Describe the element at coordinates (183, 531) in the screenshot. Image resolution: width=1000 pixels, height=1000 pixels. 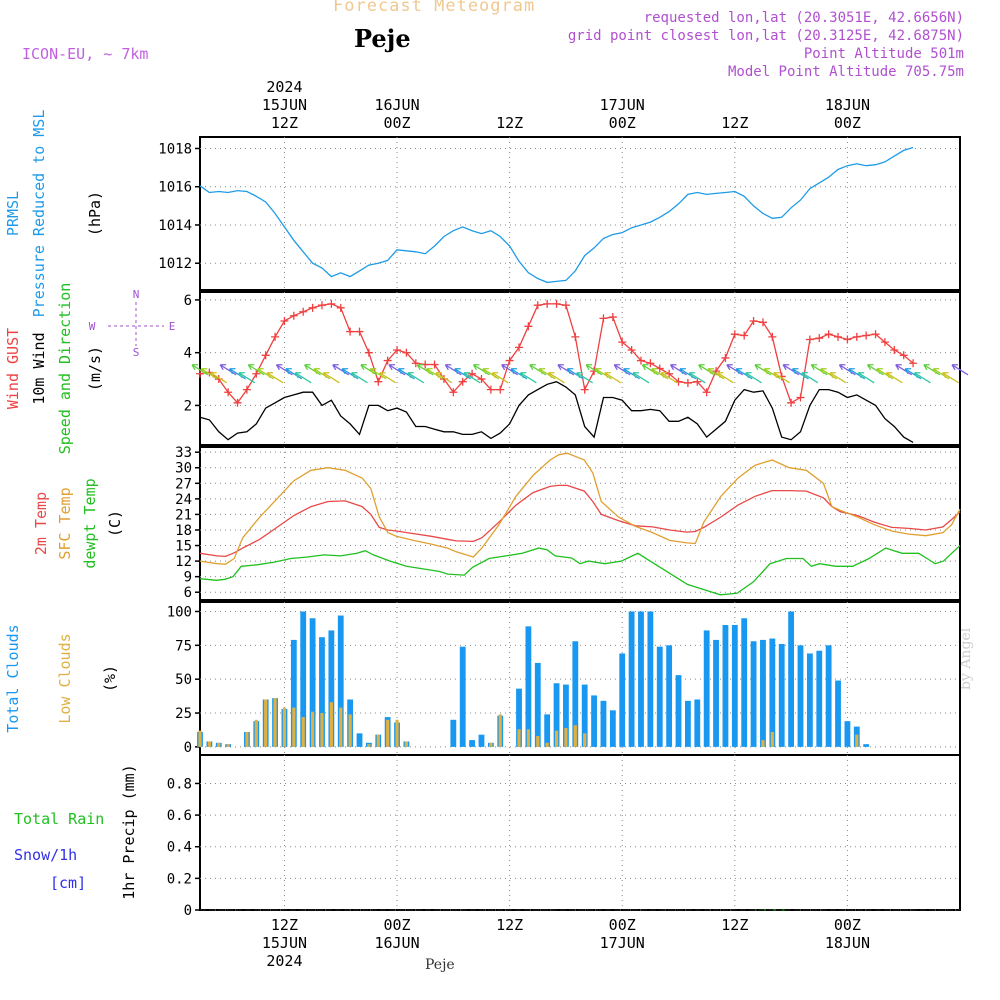
I see `y-tick-label: 18` at that location.